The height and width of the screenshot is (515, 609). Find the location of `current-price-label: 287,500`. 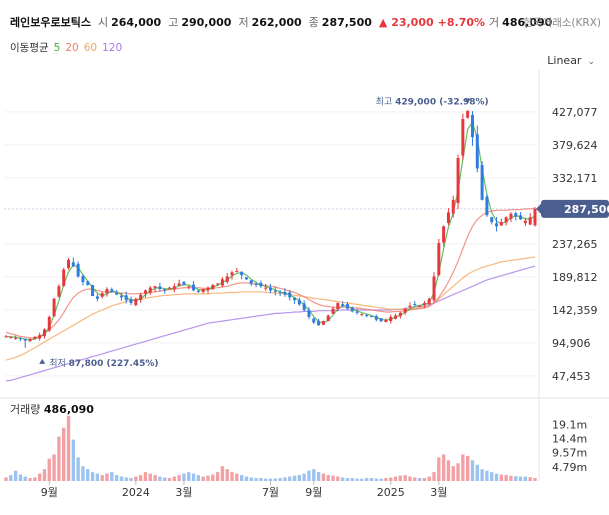

current-price-label: 287,500 is located at coordinates (586, 209).